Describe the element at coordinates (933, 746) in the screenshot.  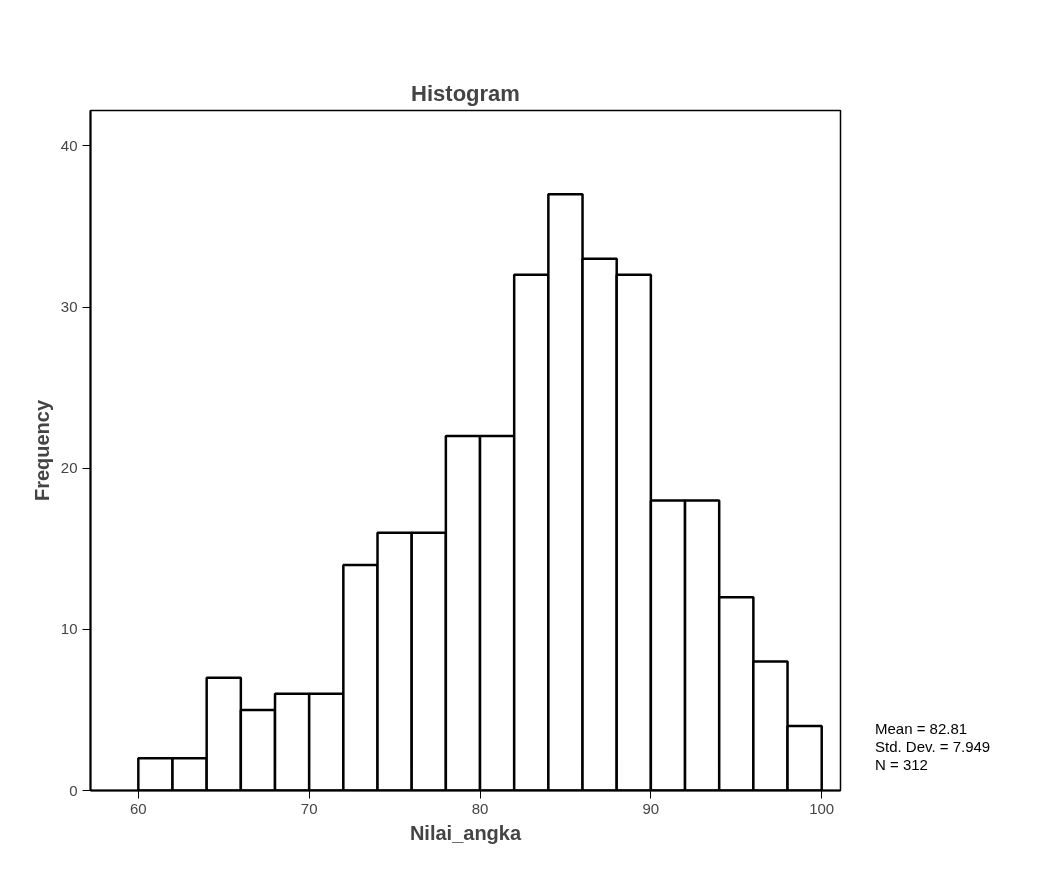
I see `text: Std. Dev. = 7.949` at that location.